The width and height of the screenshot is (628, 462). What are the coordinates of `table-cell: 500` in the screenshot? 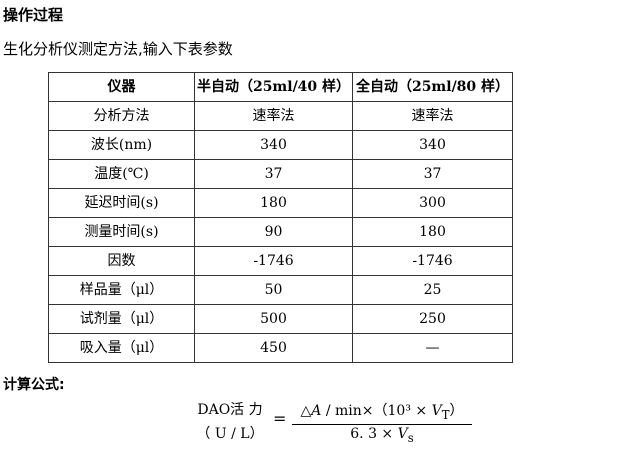 It's located at (273, 319).